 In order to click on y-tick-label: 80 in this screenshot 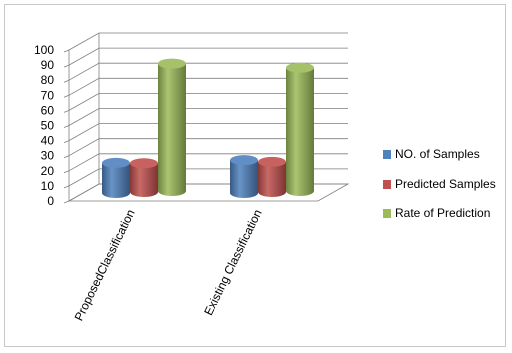, I will do `click(48, 80)`.